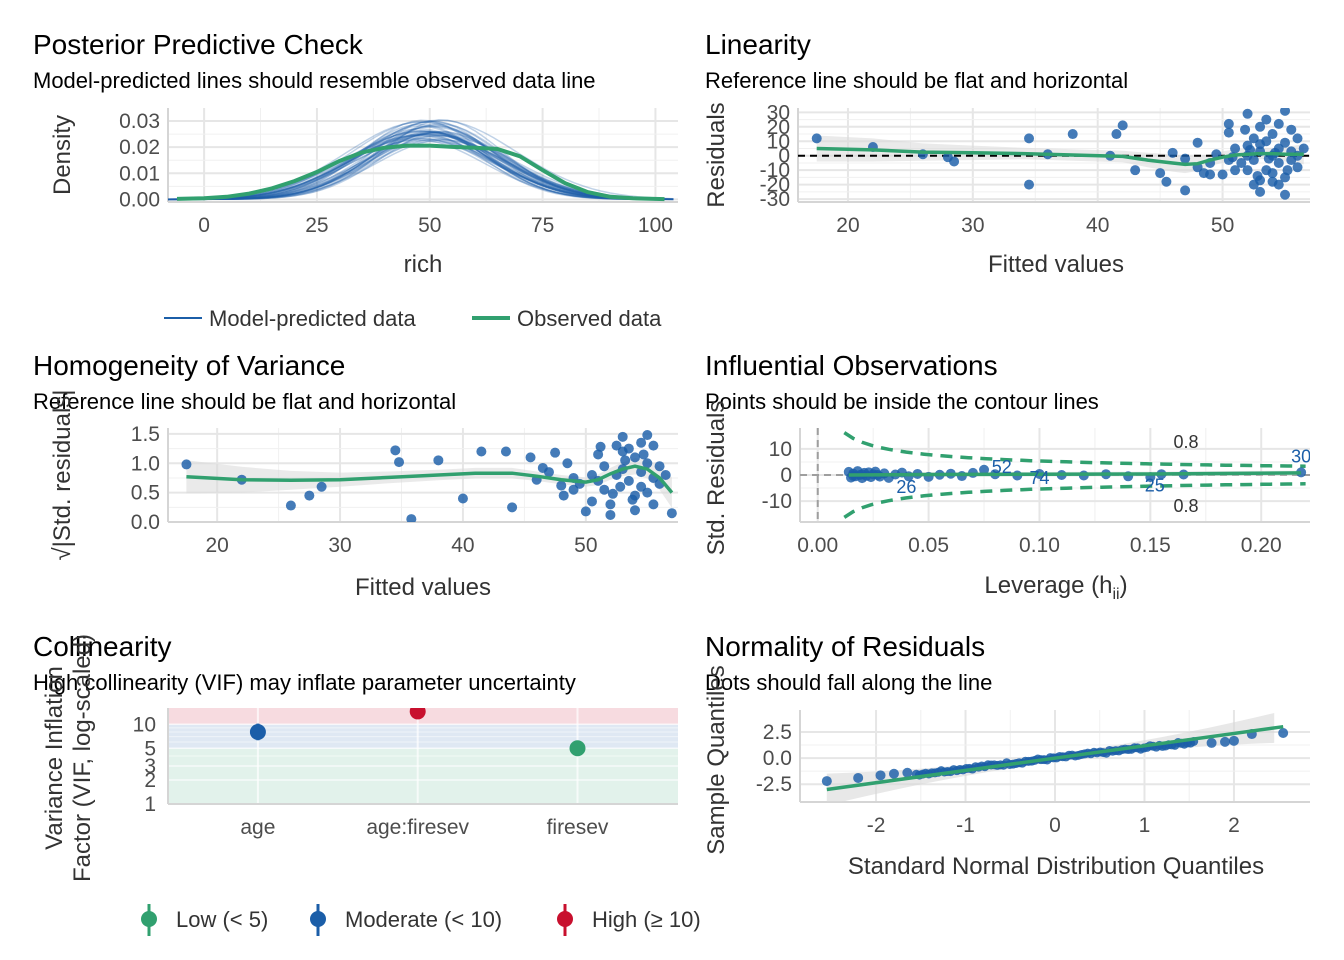  What do you see at coordinates (817, 545) in the screenshot?
I see `x-tick-label: 0.00` at bounding box center [817, 545].